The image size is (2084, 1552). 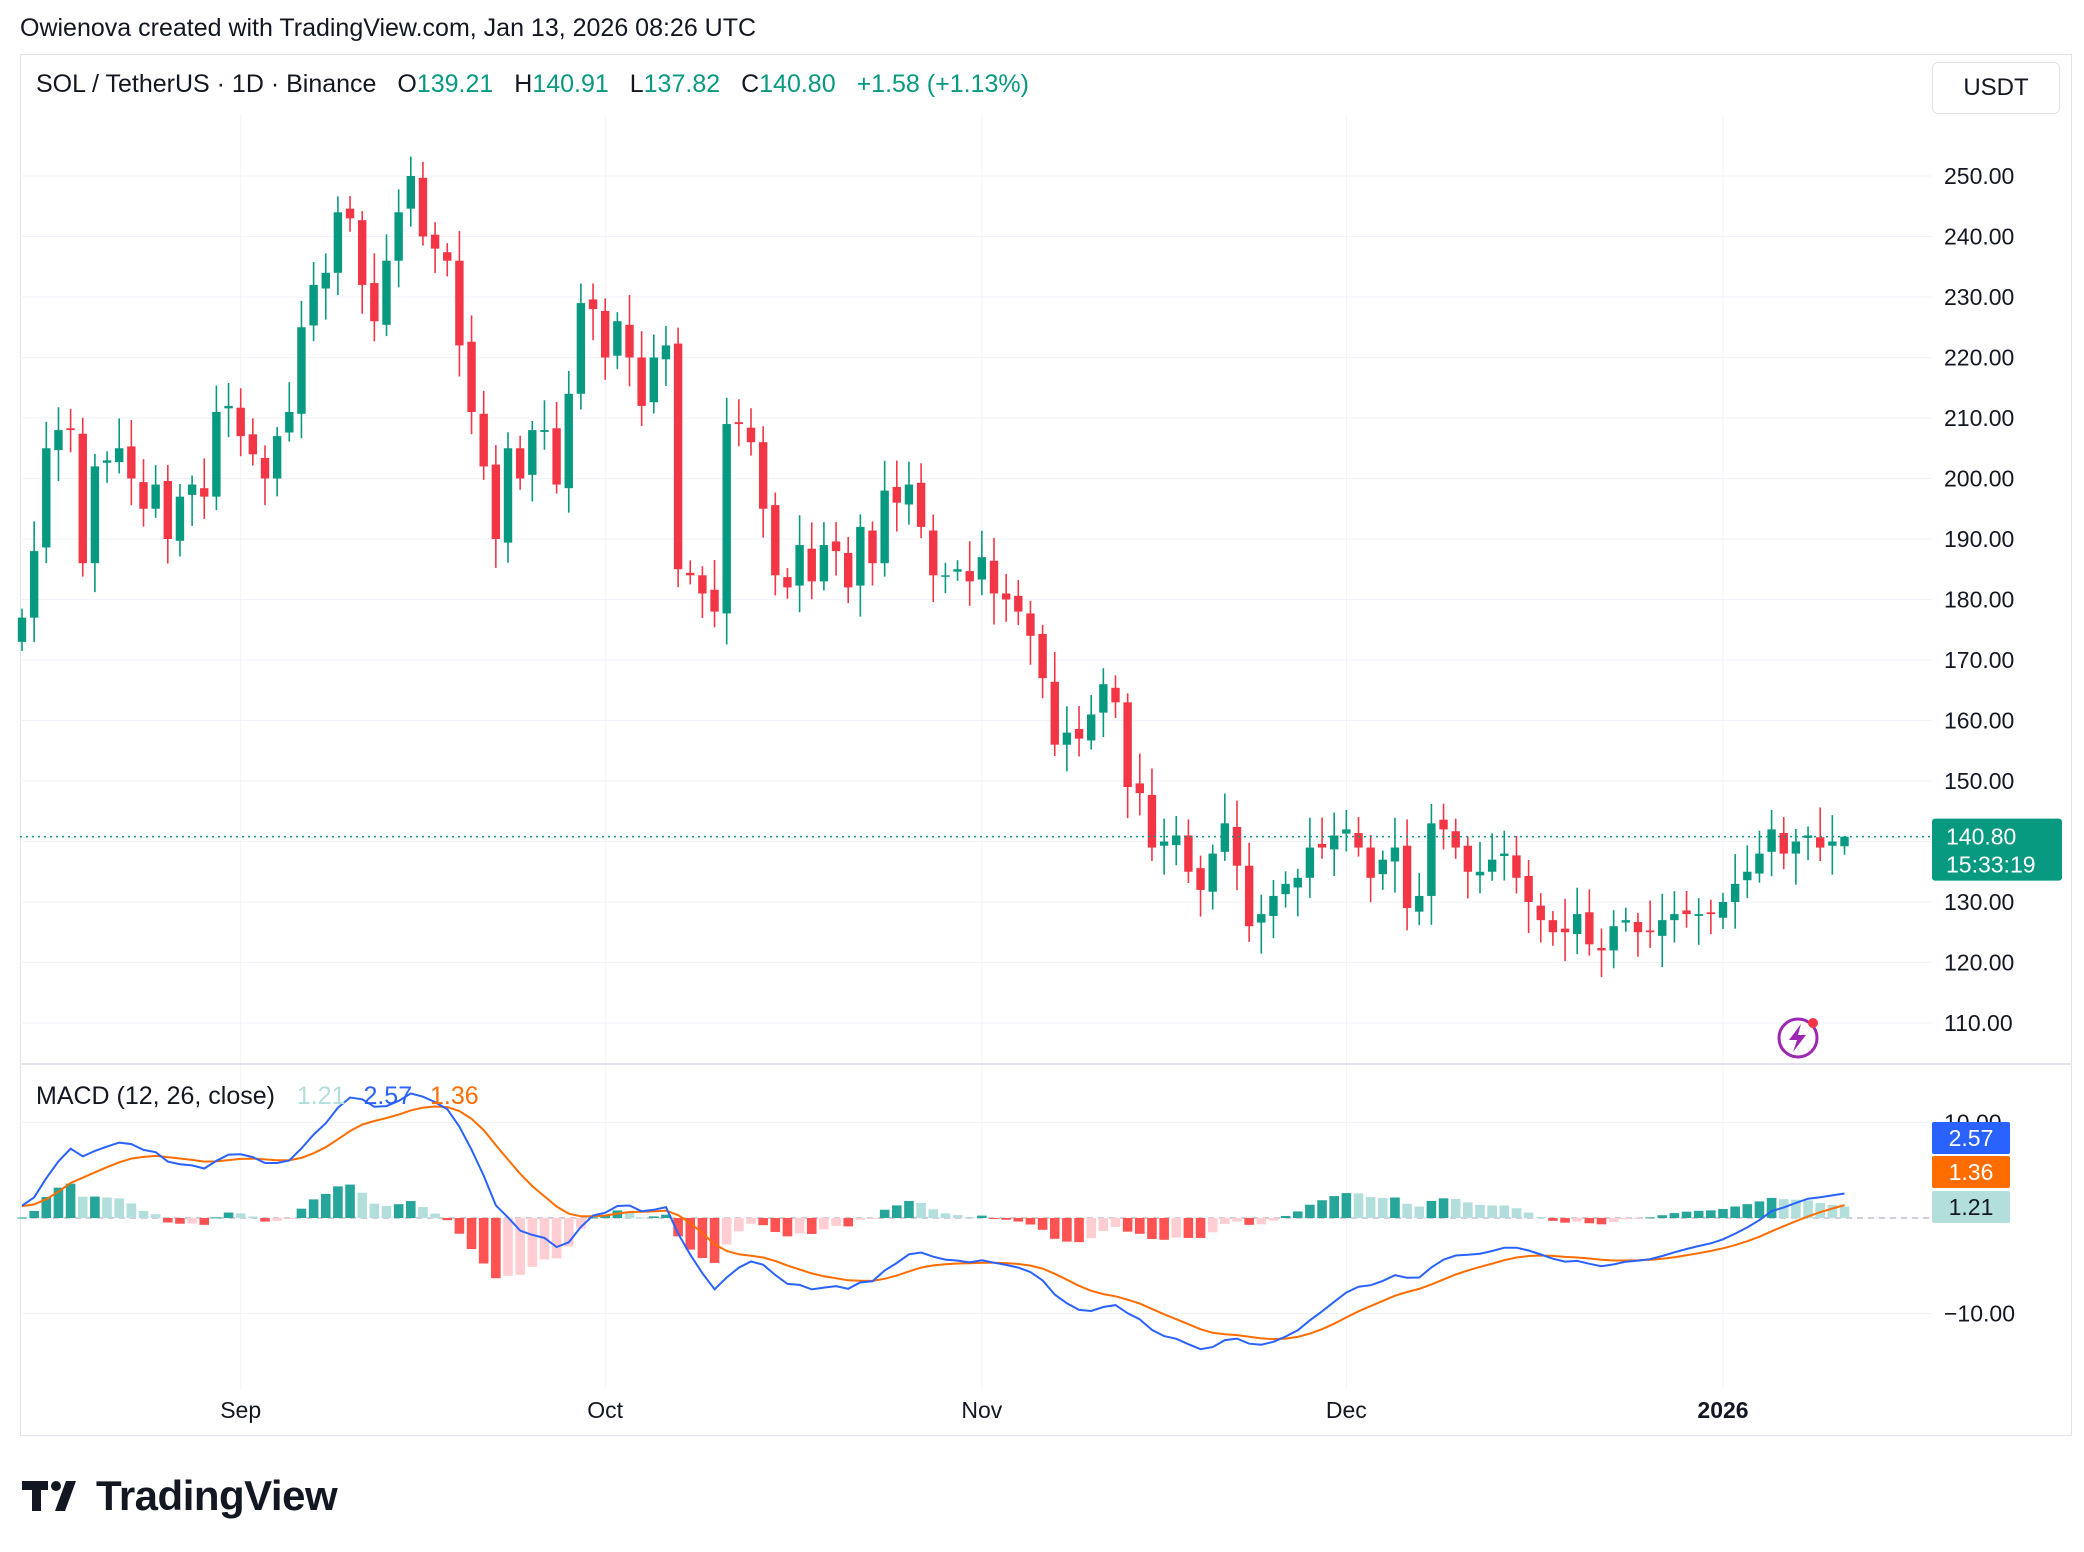 What do you see at coordinates (1996, 88) in the screenshot?
I see `currency-button: USDT` at bounding box center [1996, 88].